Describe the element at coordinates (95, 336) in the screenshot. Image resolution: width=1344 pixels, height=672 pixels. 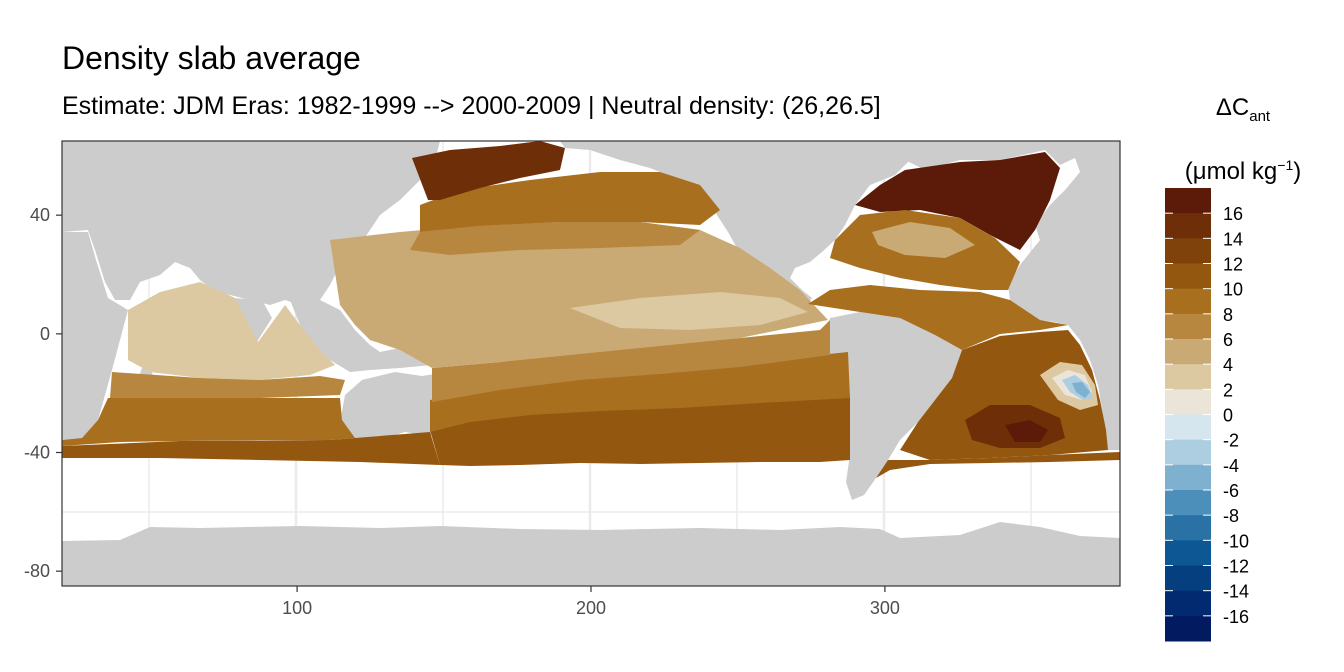
I see `land-africa` at that location.